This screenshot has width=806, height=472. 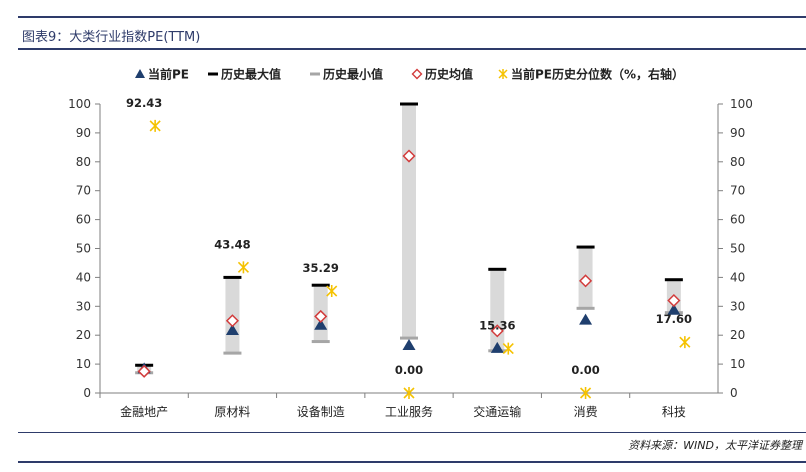 What do you see at coordinates (79, 104) in the screenshot?
I see `y-tick-label-left: 100` at bounding box center [79, 104].